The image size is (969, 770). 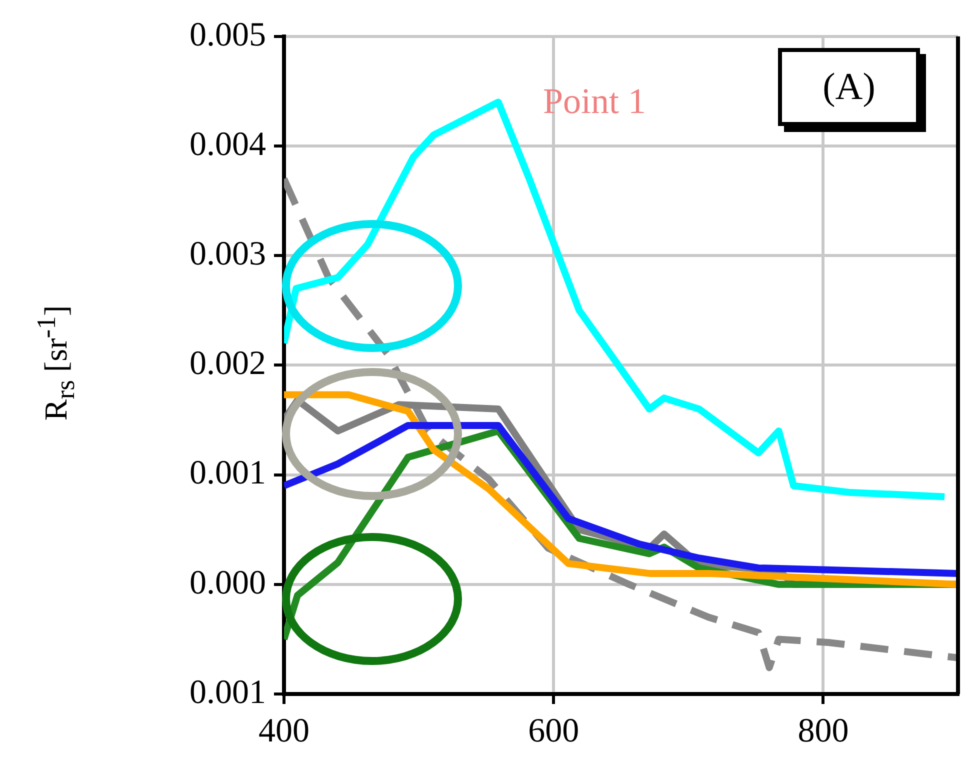 What do you see at coordinates (228, 363) in the screenshot?
I see `y-tick-label: 0.002` at bounding box center [228, 363].